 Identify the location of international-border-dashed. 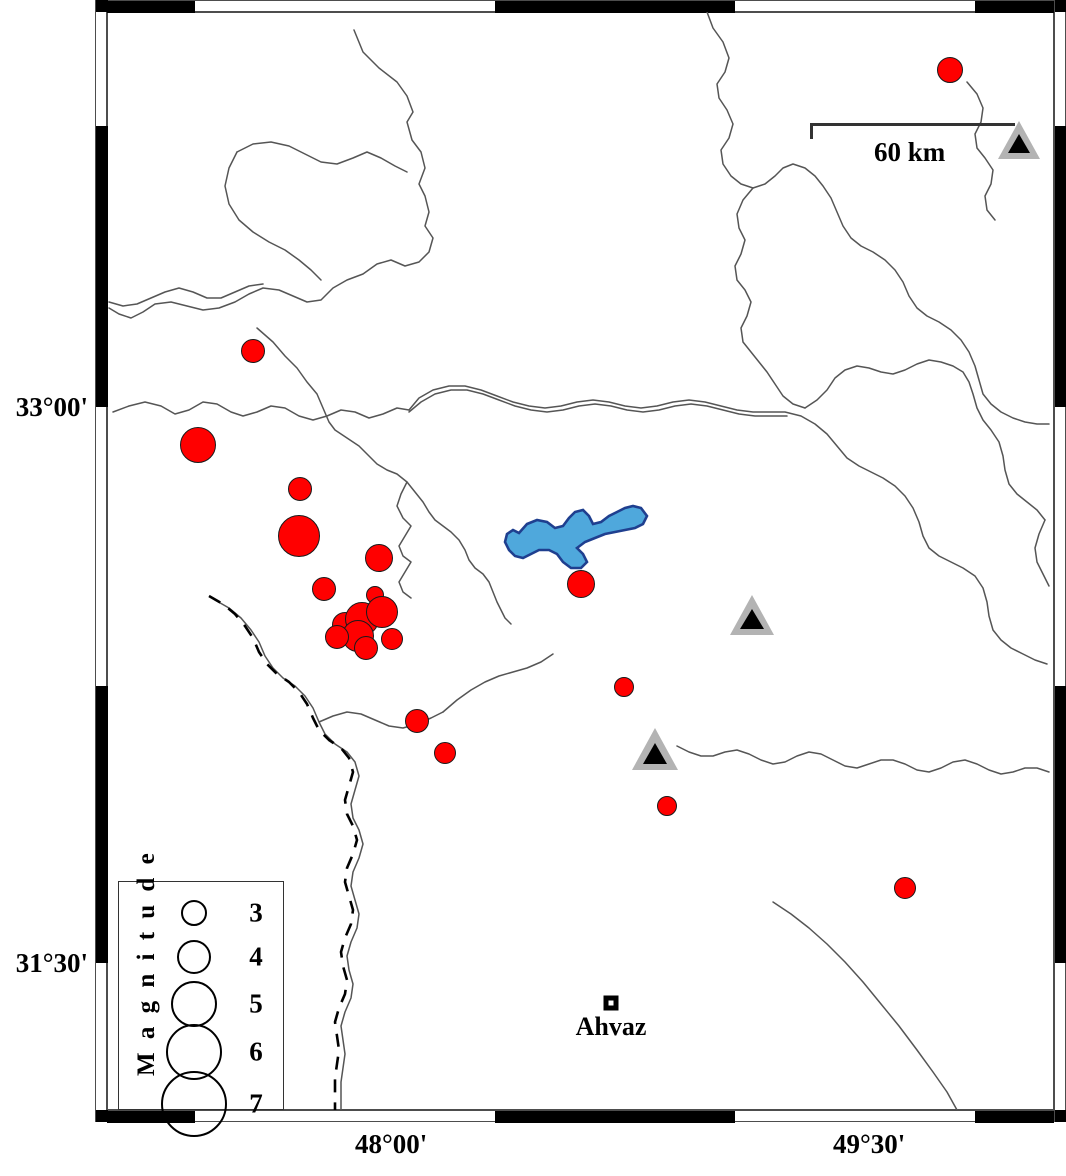
(283, 852).